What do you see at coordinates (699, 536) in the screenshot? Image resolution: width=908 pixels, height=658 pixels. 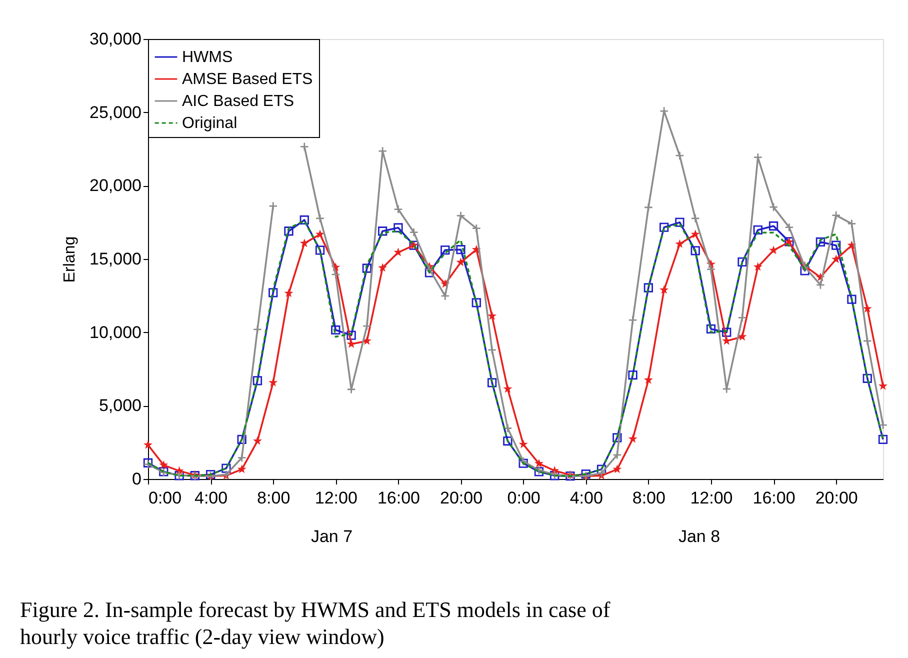 I see `text: Jan 8` at bounding box center [699, 536].